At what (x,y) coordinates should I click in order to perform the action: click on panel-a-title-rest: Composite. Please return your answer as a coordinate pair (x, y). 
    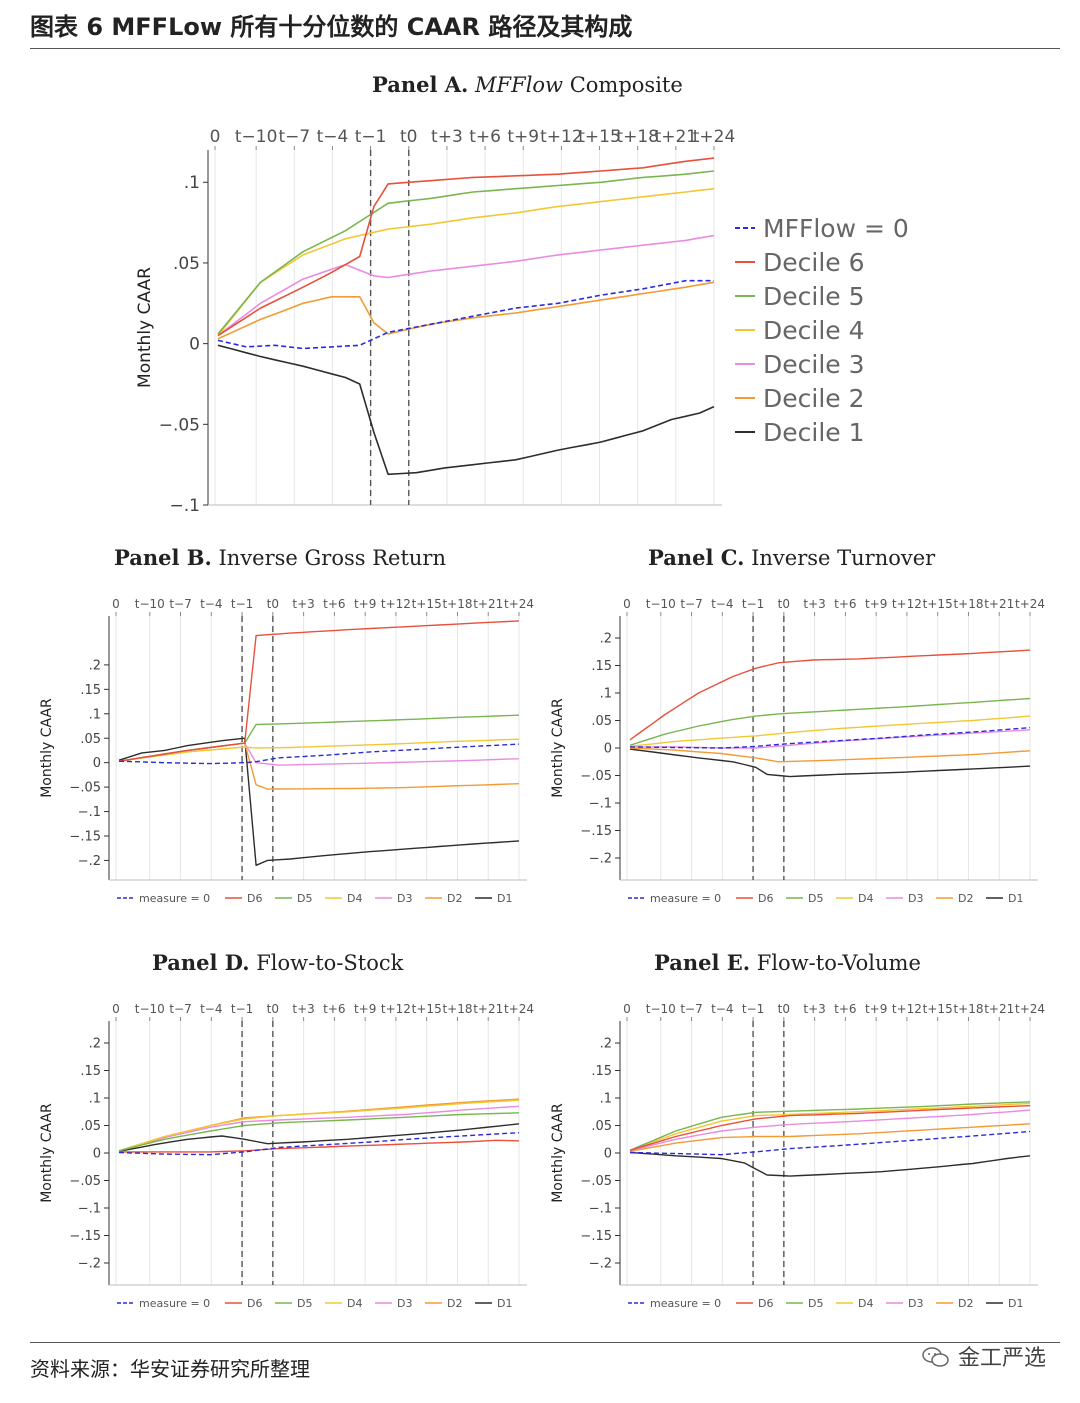
    Looking at the image, I should click on (626, 85).